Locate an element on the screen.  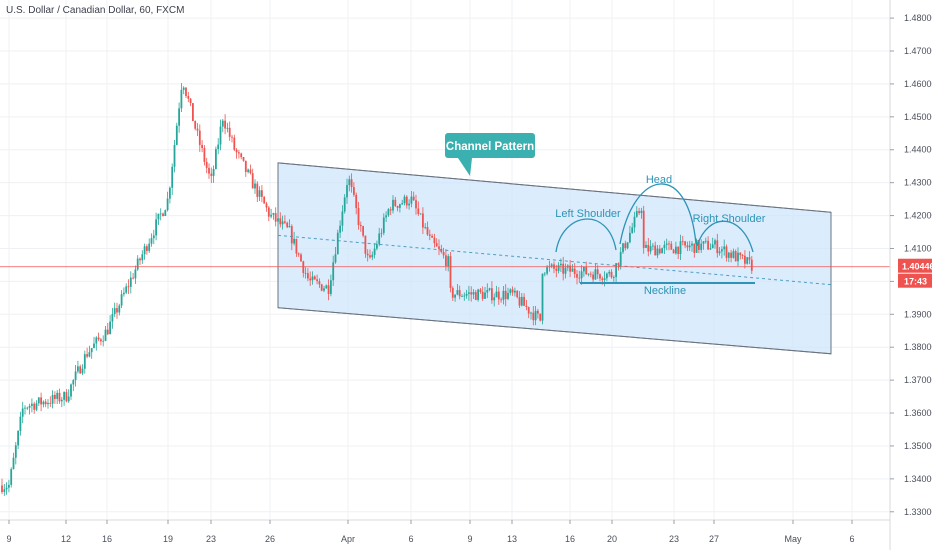
head-label: Head is located at coordinates (659, 180).